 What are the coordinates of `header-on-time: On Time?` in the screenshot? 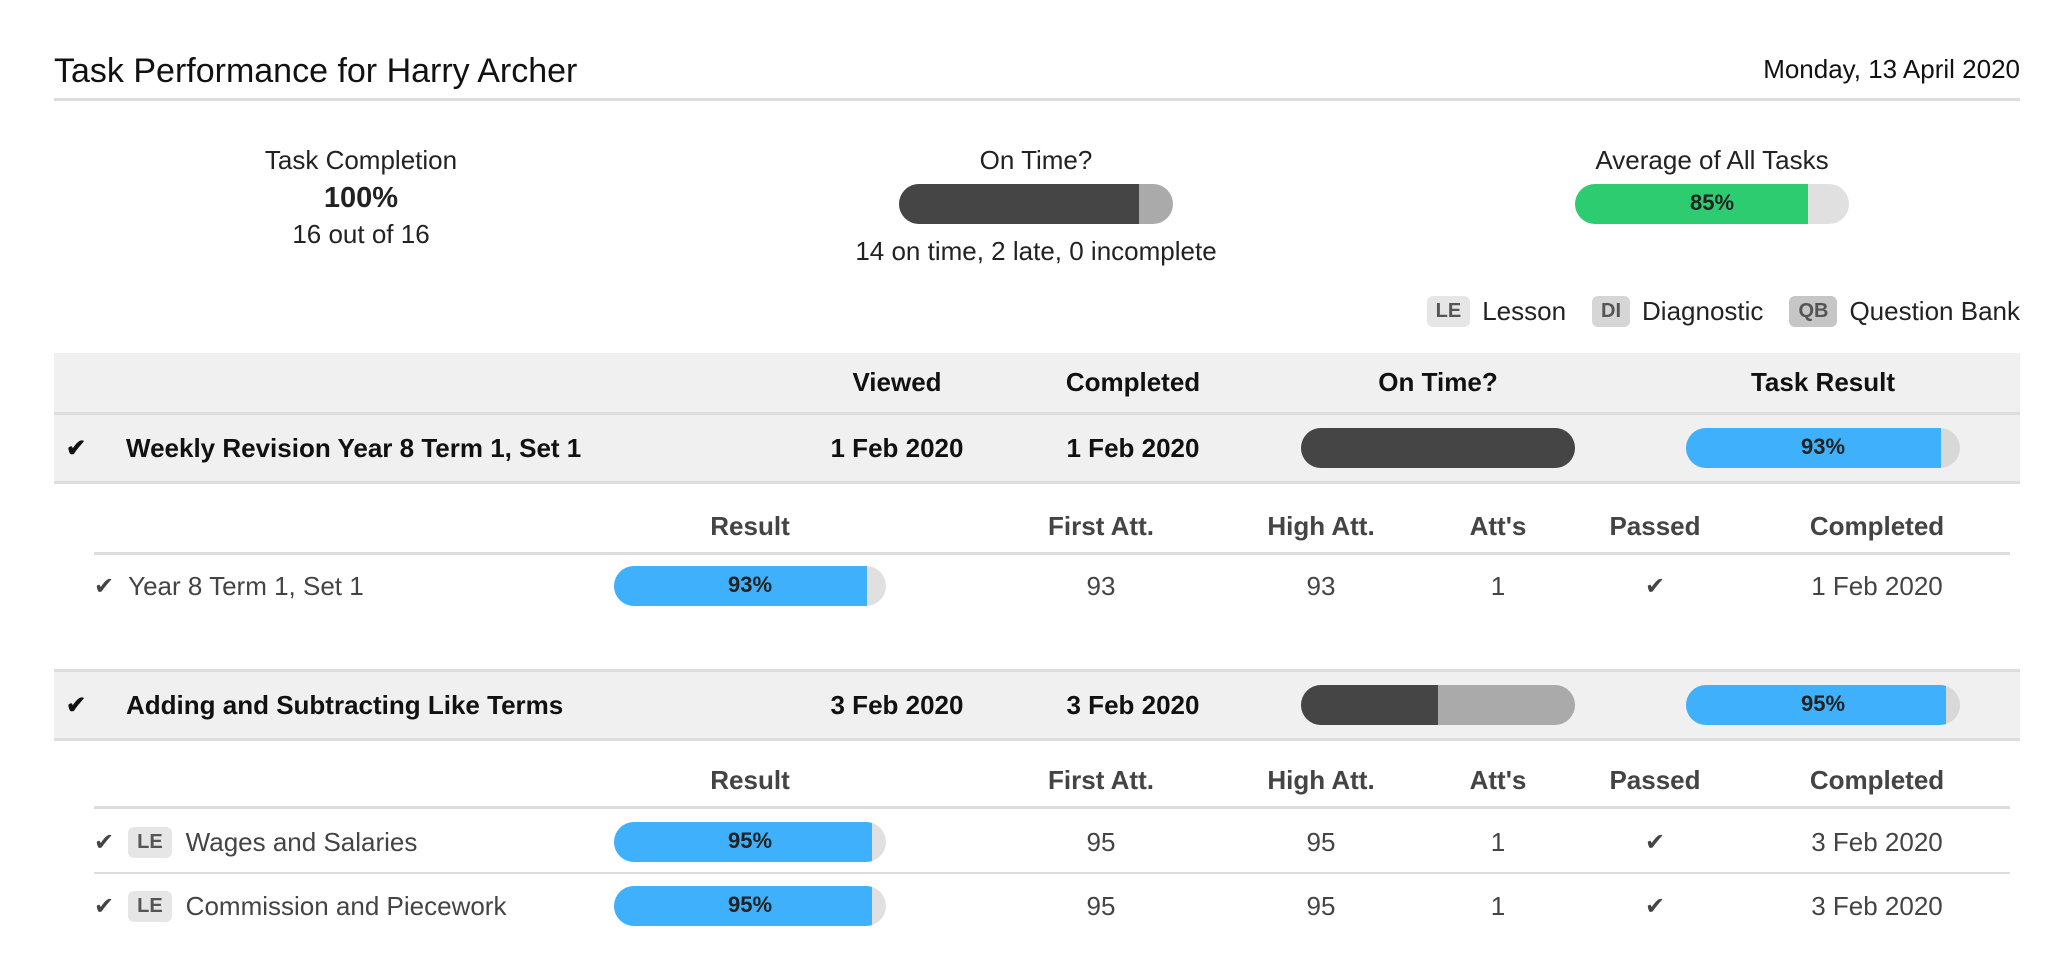 It's located at (1438, 382).